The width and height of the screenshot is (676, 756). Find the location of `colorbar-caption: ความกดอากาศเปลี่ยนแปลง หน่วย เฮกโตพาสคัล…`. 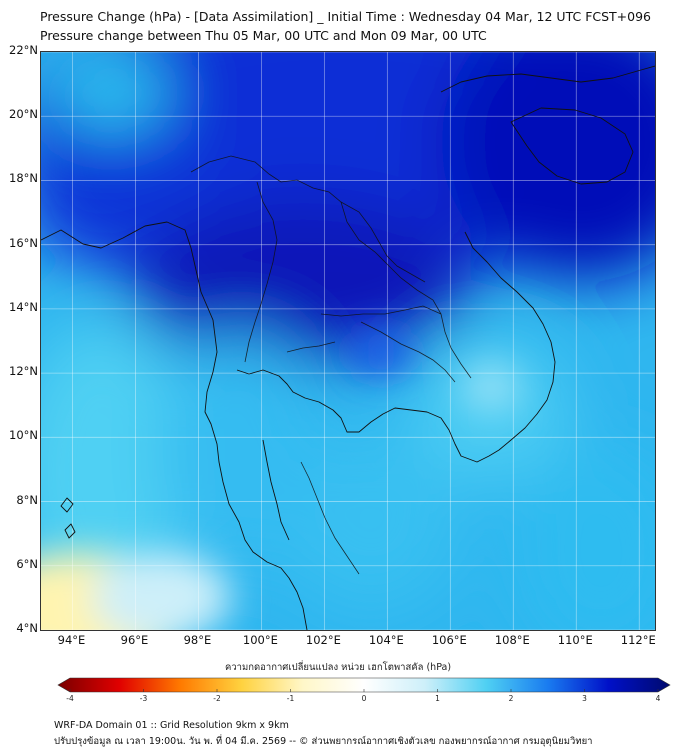

colorbar-caption: ความกดอากาศเปลี่ยนแปลง หน่วย เฮกโตพาสคัล… is located at coordinates (338, 667).